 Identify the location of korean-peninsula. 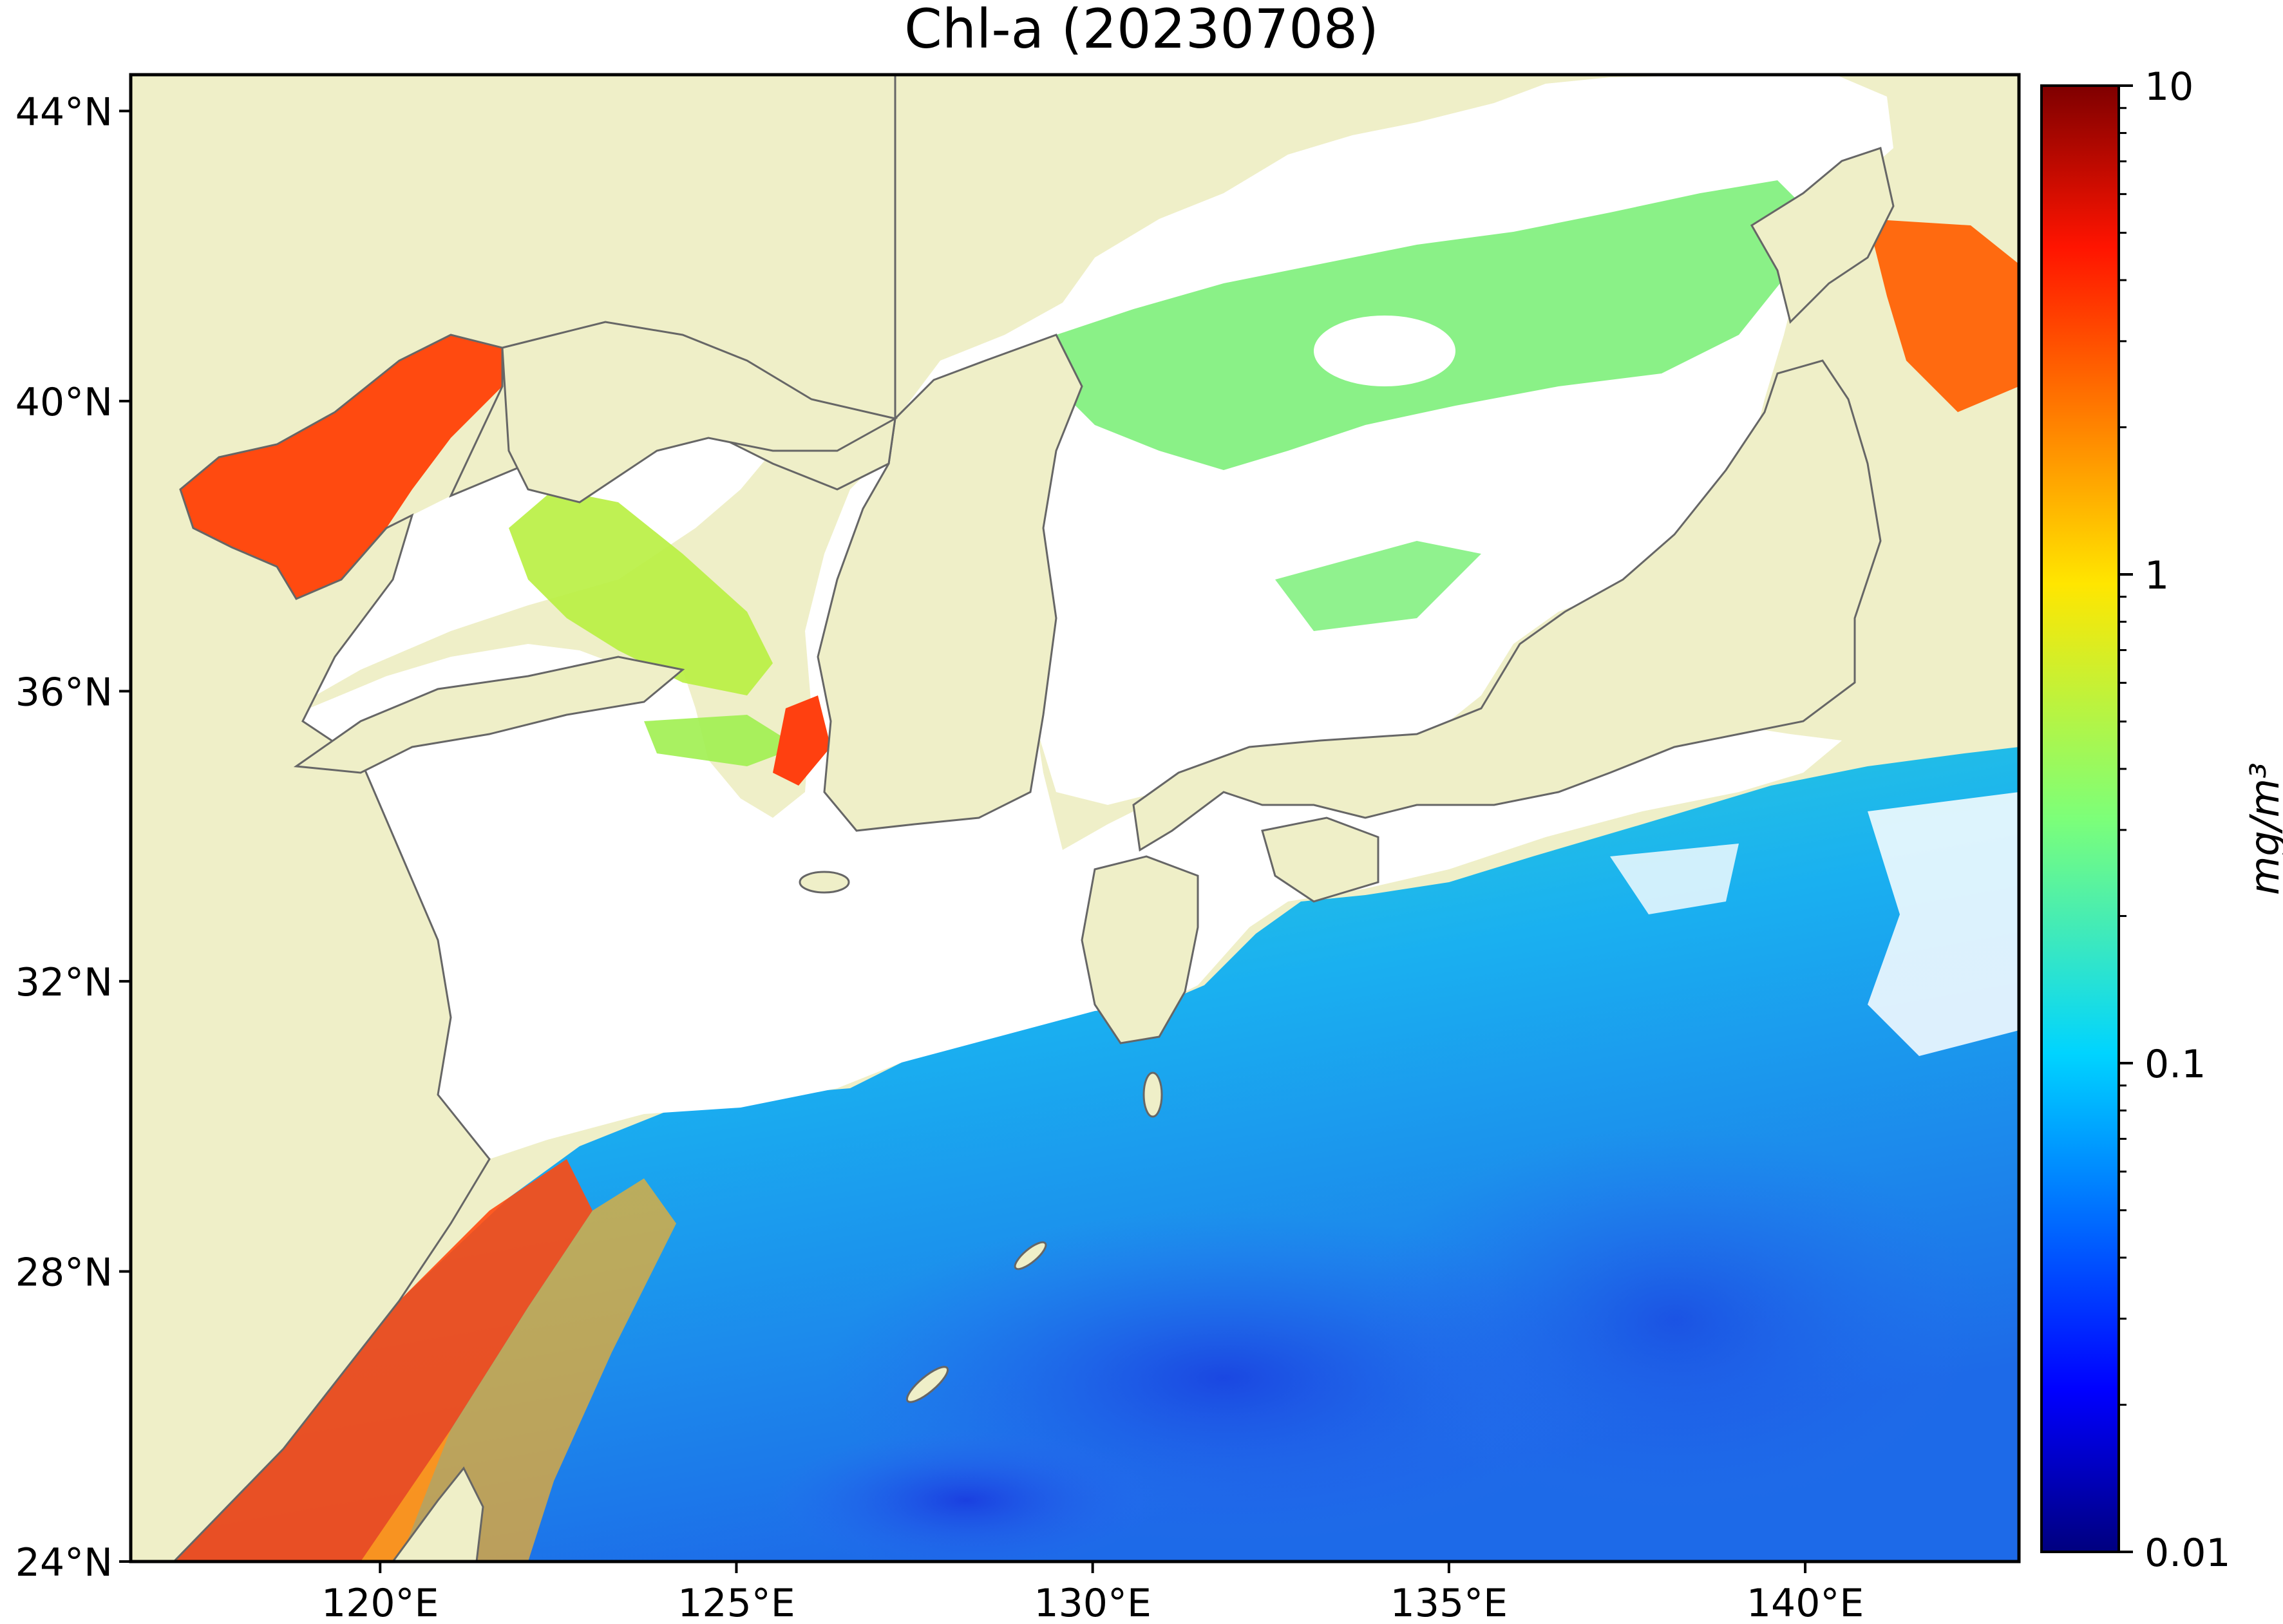
(950, 583).